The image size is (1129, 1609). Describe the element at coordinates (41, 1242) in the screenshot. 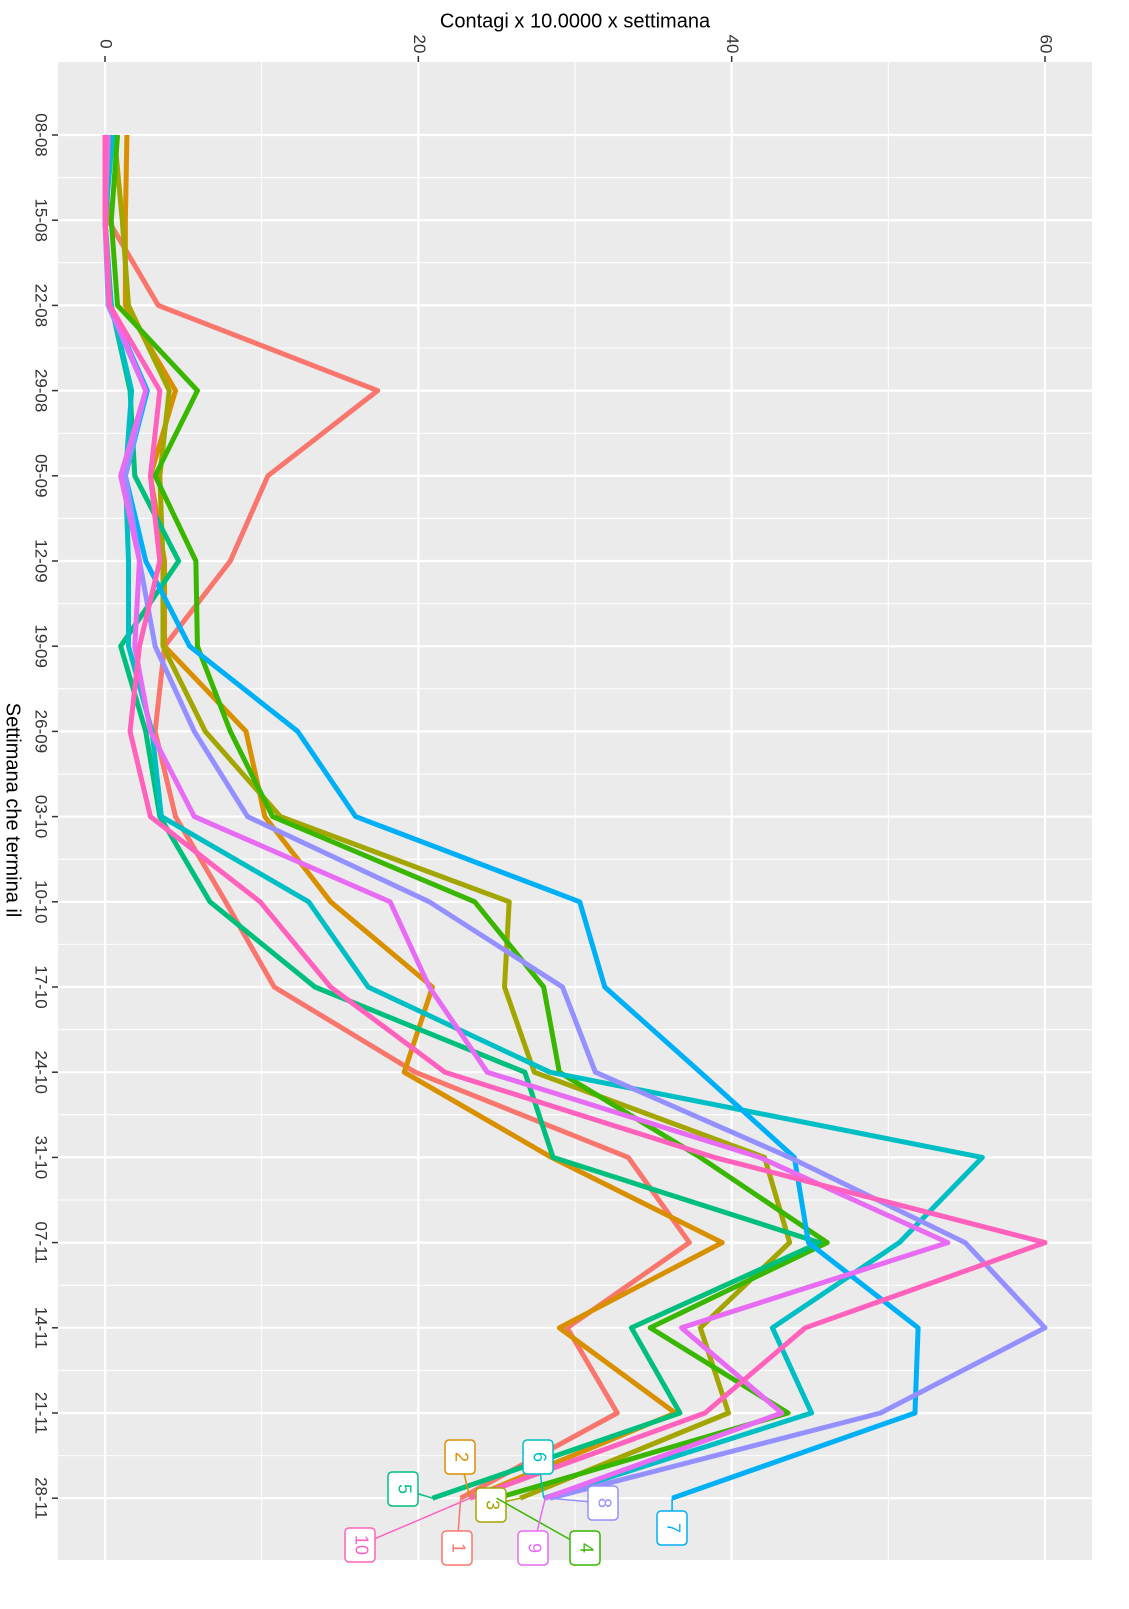

I see `category-tick-label: 07-11` at that location.